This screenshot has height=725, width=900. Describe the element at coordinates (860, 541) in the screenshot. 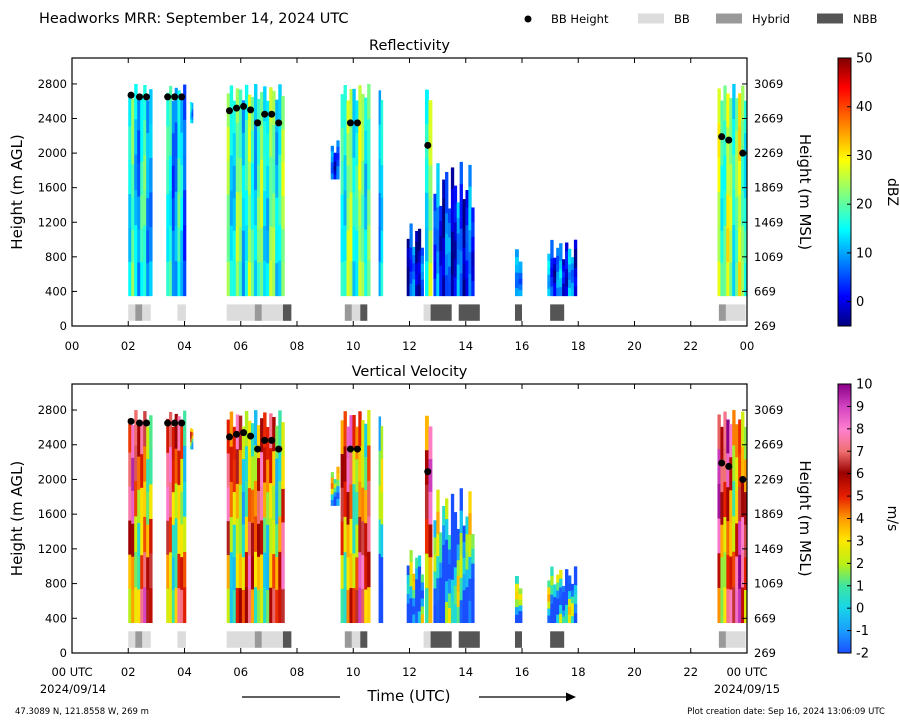

I see `colorbar-tick-label: 3` at that location.